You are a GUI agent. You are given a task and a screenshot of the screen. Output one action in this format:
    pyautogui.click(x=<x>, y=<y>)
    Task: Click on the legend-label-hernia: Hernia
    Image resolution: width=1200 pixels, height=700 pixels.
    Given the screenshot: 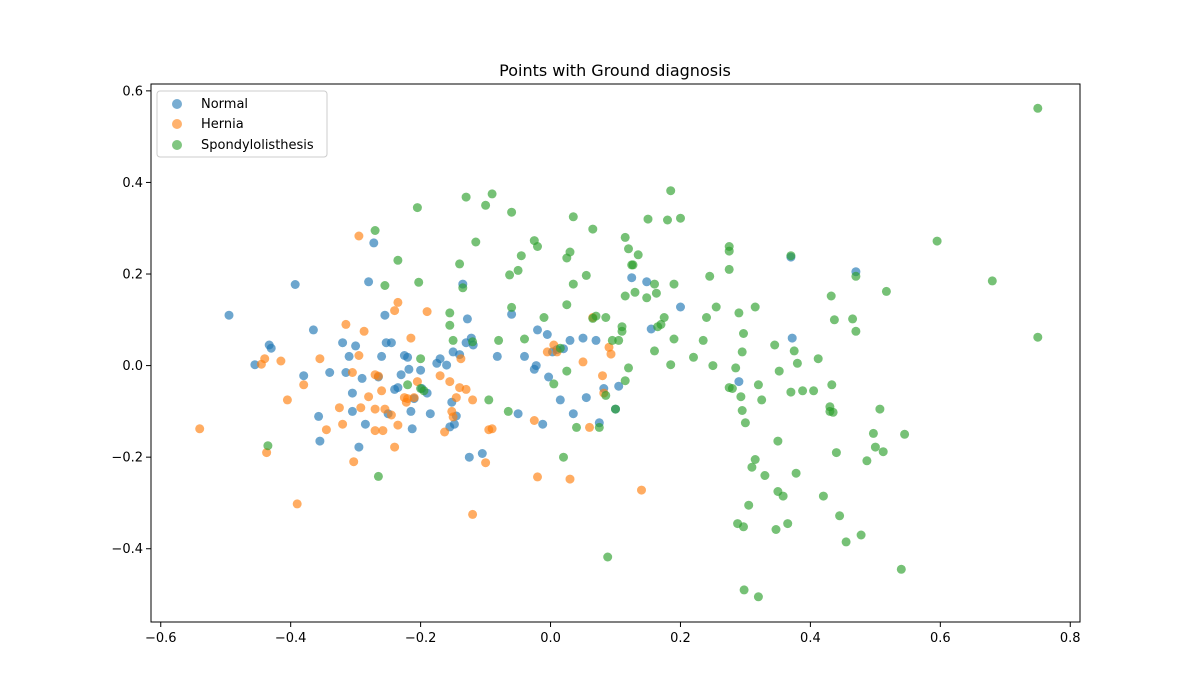 What is the action you would take?
    pyautogui.click(x=222, y=124)
    